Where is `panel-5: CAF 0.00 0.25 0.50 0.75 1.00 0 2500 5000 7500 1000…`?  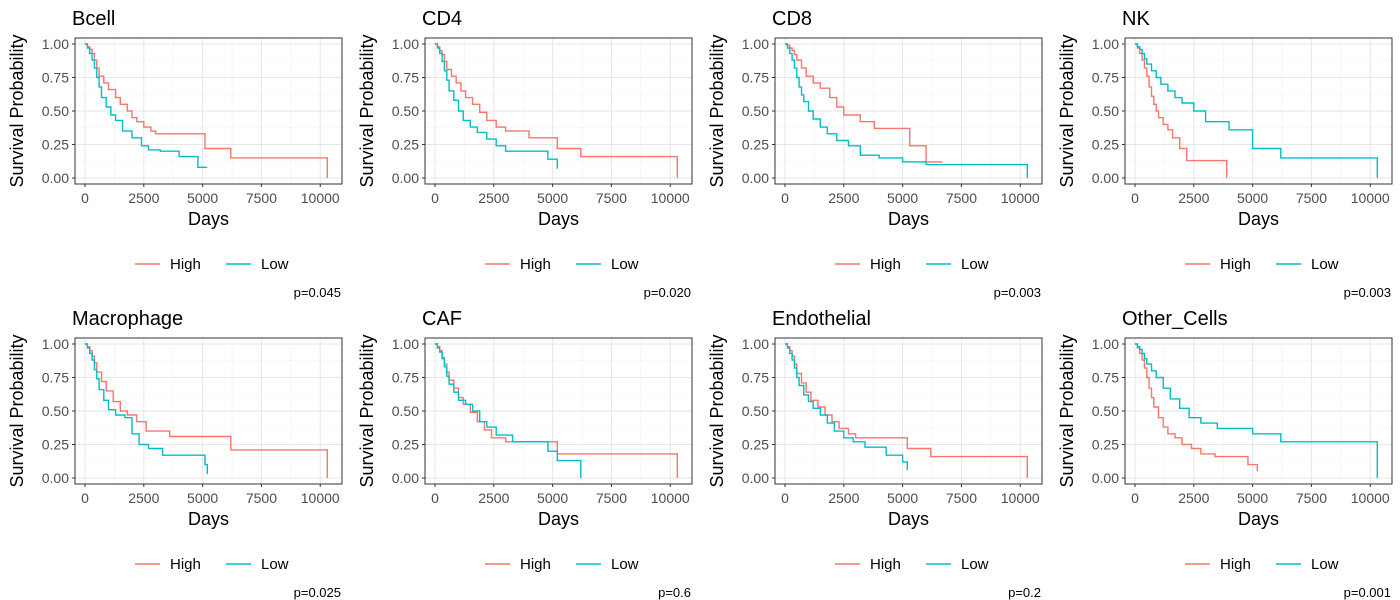
panel-5: CAF 0.00 0.25 0.50 0.75 1.00 0 2500 5000 7500 1000… is located at coordinates (525, 454).